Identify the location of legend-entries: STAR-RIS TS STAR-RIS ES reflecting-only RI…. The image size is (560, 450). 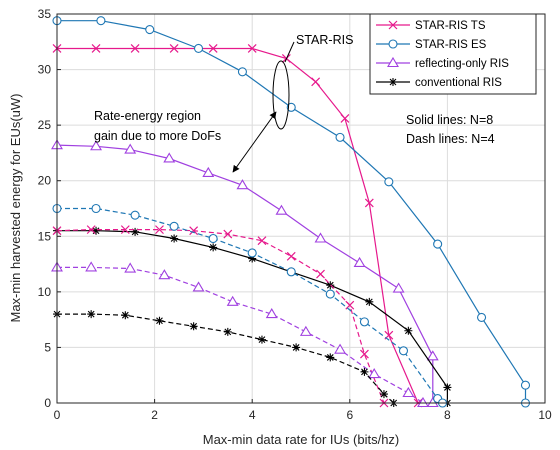
(442, 54).